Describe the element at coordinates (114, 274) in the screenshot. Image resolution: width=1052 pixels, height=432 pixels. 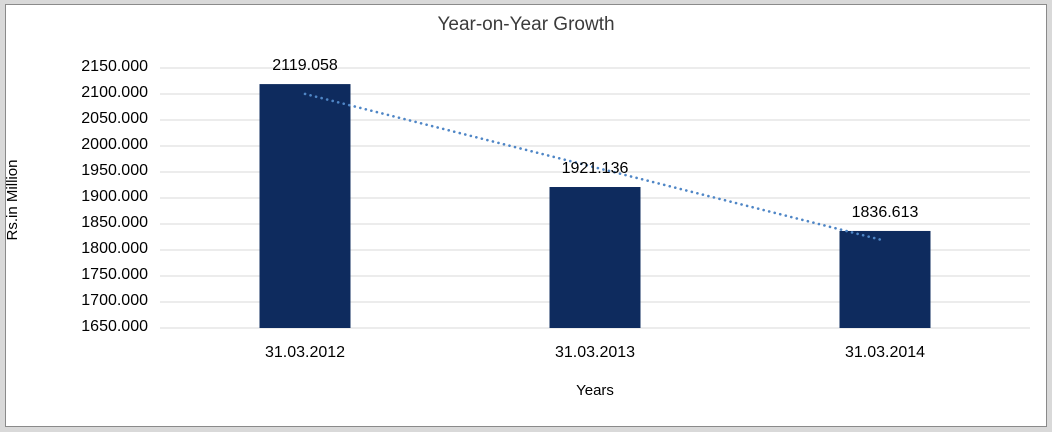
I see `y-axis-tick-label: 1750.000` at that location.